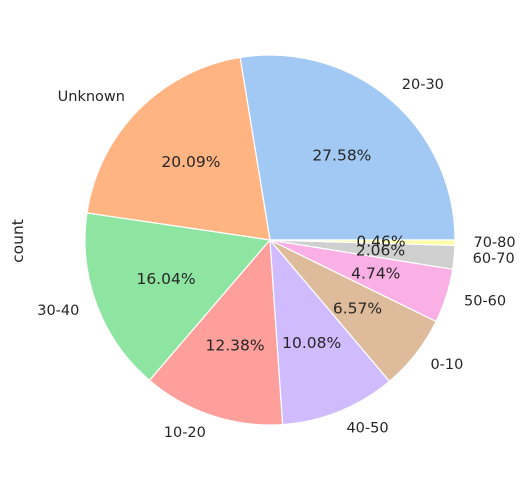  I want to click on percent-label: 10.08%, so click(311, 343).